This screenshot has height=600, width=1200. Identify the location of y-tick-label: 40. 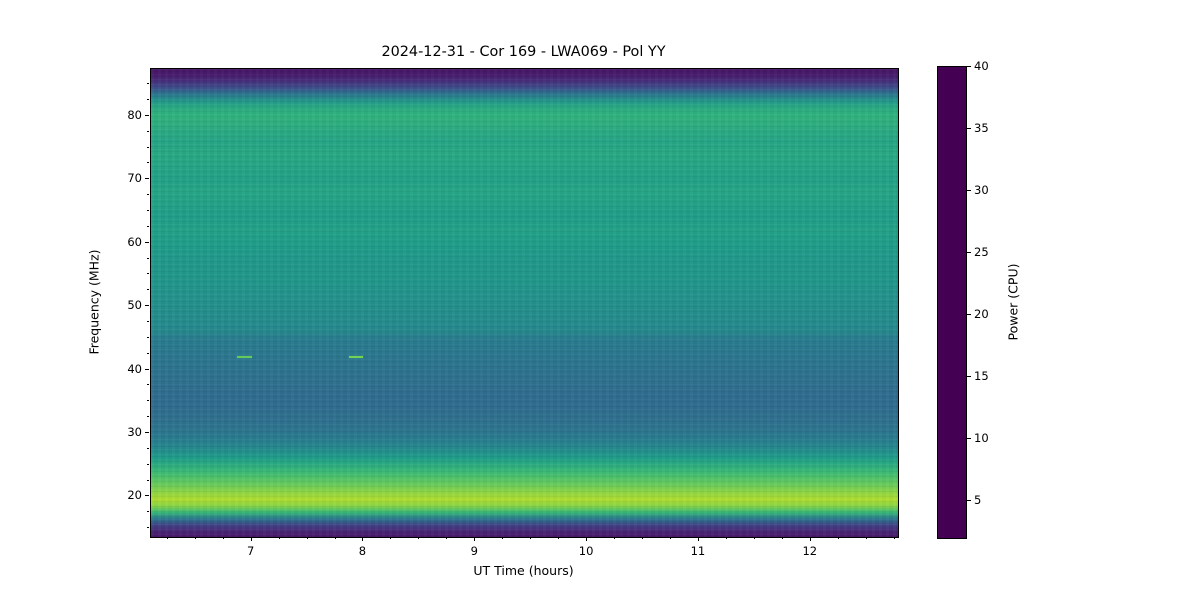
(134, 368).